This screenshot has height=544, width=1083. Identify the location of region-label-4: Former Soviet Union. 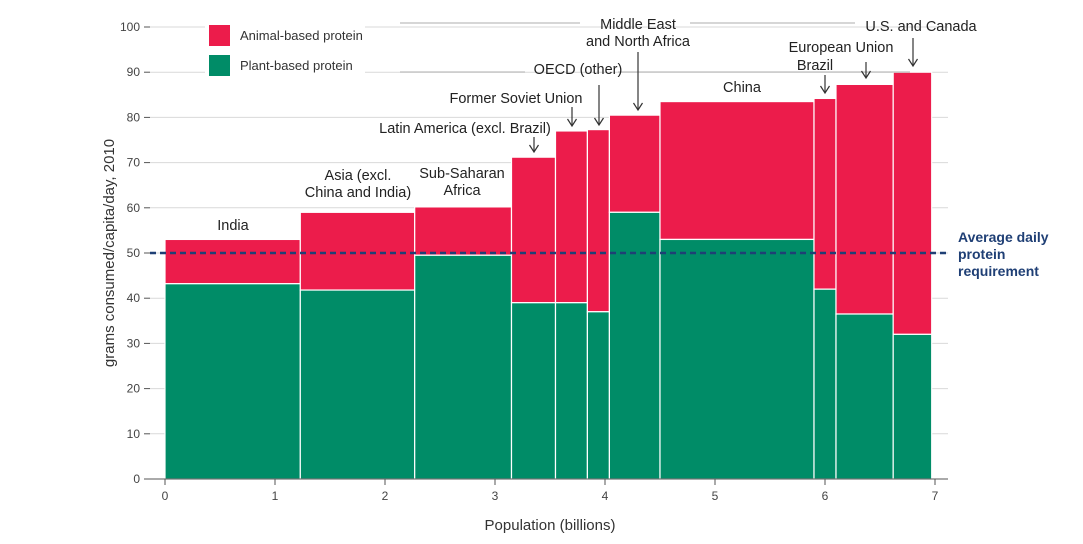
(516, 99).